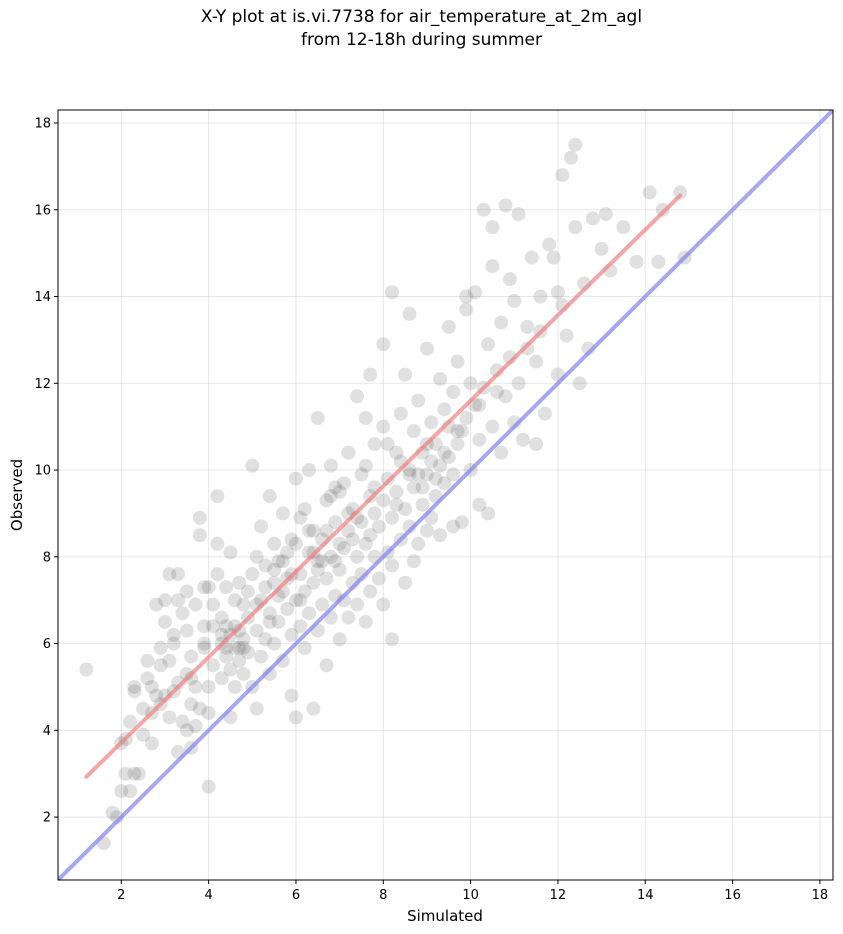 This screenshot has width=843, height=934. I want to click on y-tick-label: 12, so click(42, 384).